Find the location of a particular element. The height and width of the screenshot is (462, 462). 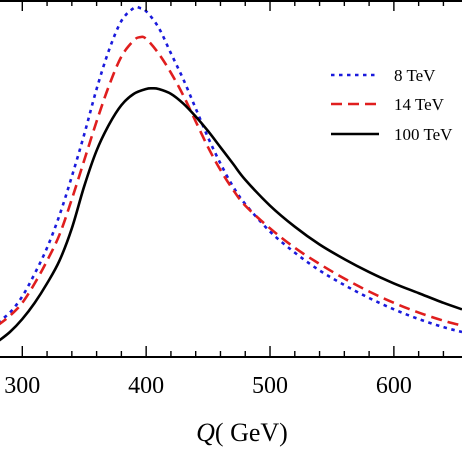

legend-label-3: 100 TeV is located at coordinates (423, 134).